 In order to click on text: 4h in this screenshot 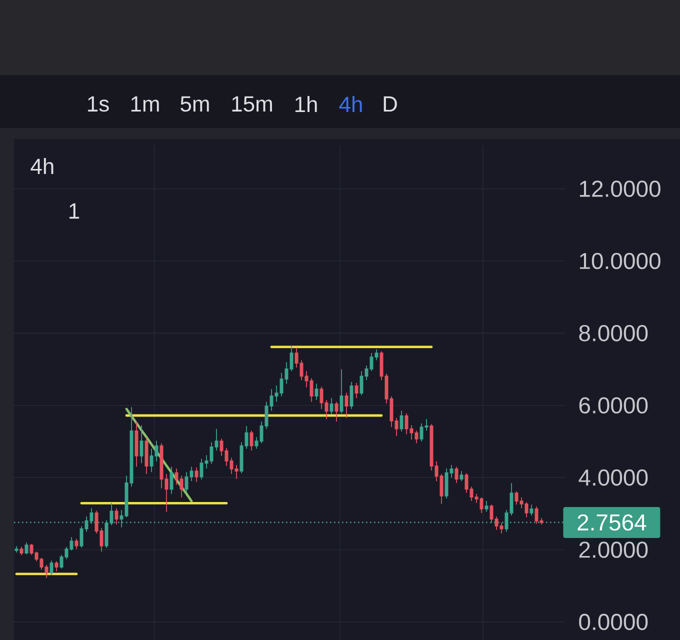, I will do `click(350, 104)`.